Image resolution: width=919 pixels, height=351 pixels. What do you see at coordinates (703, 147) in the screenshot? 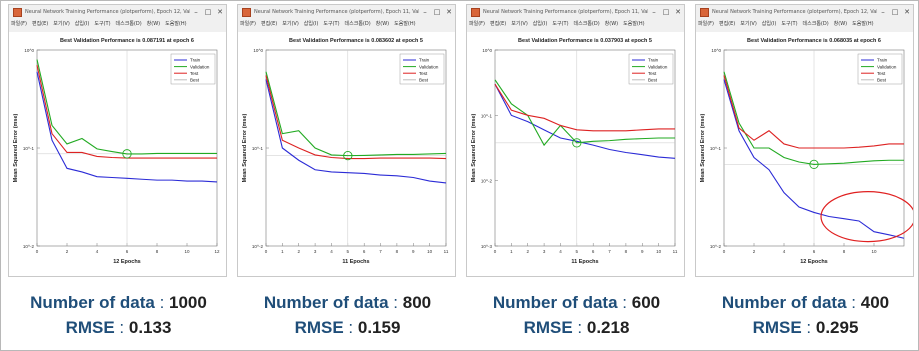
I see `y-axis-label: Mean Squared Error (mse)` at bounding box center [703, 147].